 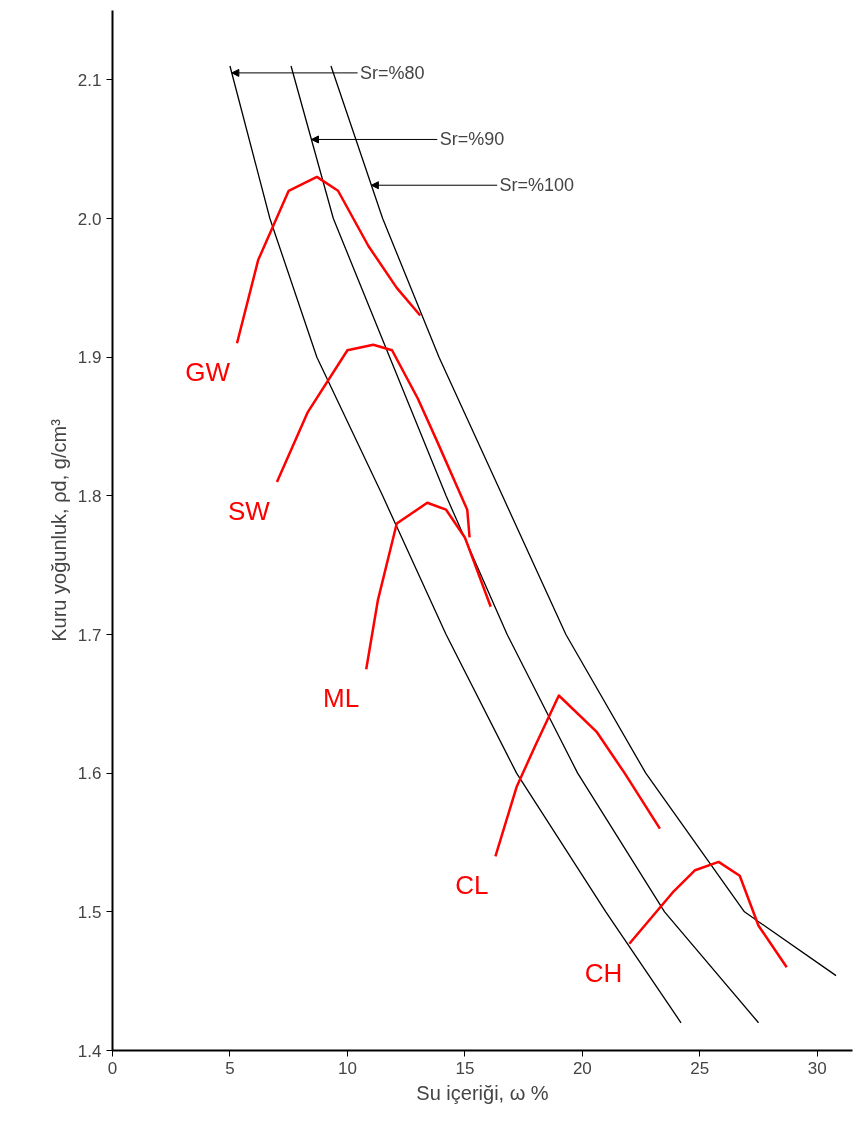 I want to click on annotation: Sr=%80, so click(x=392, y=72).